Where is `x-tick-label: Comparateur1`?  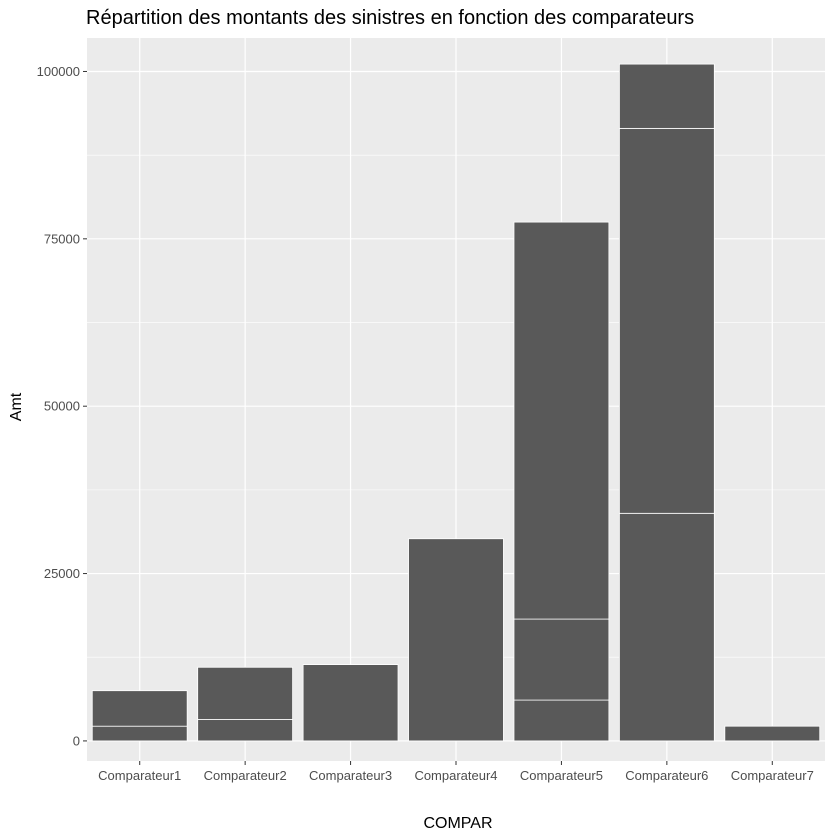 x-tick-label: Comparateur1 is located at coordinates (139, 775).